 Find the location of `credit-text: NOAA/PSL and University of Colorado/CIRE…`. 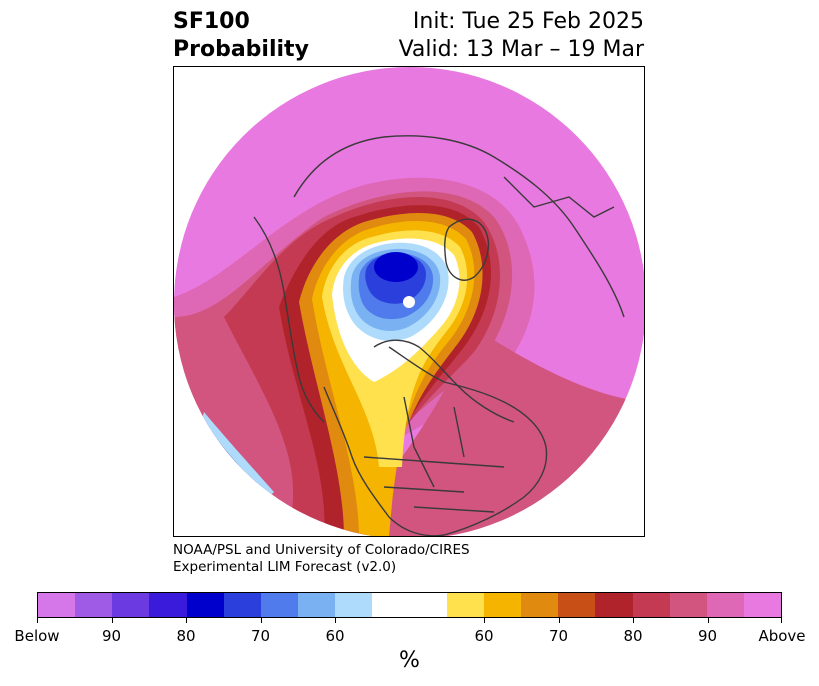

credit-text: NOAA/PSL and University of Colorado/CIRE… is located at coordinates (321, 559).